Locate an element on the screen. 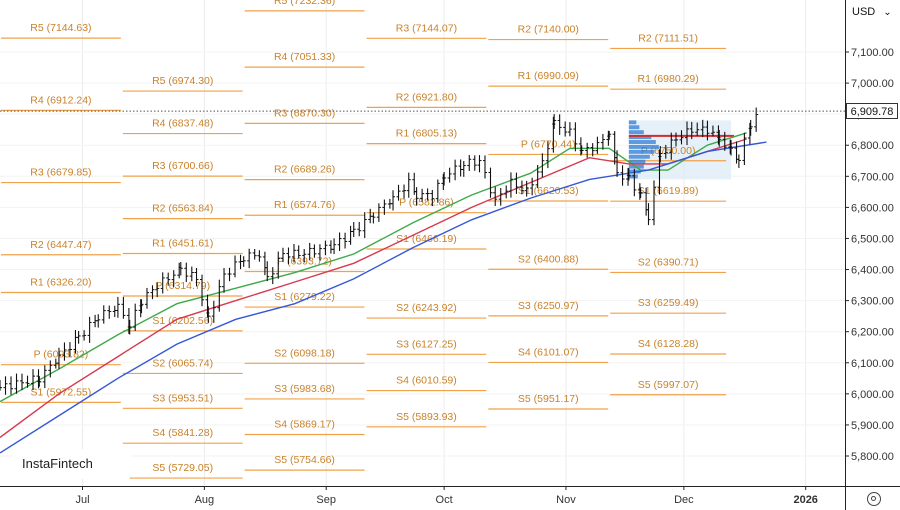 This screenshot has height=510, width=900. x-tick-label: Jul is located at coordinates (83, 500).